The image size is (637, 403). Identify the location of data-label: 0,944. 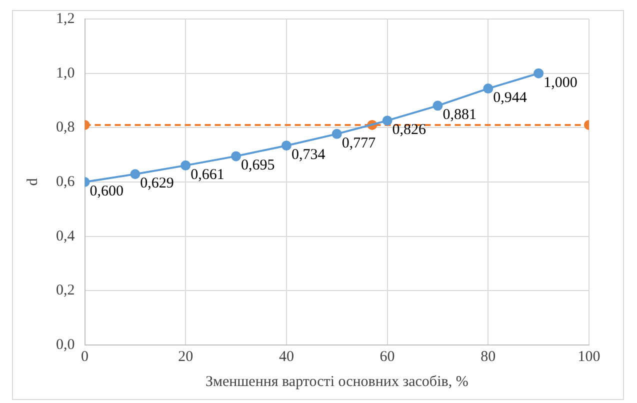
(510, 98).